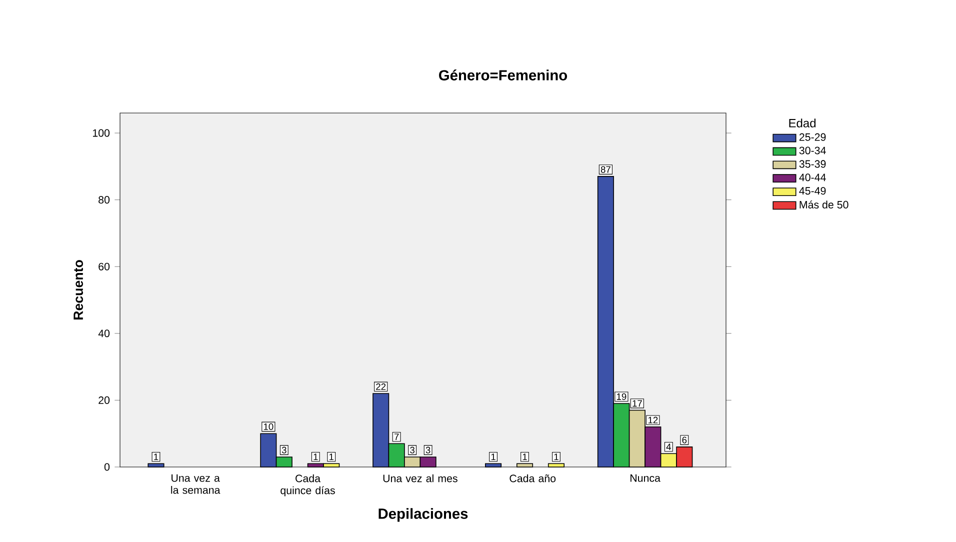  What do you see at coordinates (812, 164) in the screenshot?
I see `legend-label: 35-39` at bounding box center [812, 164].